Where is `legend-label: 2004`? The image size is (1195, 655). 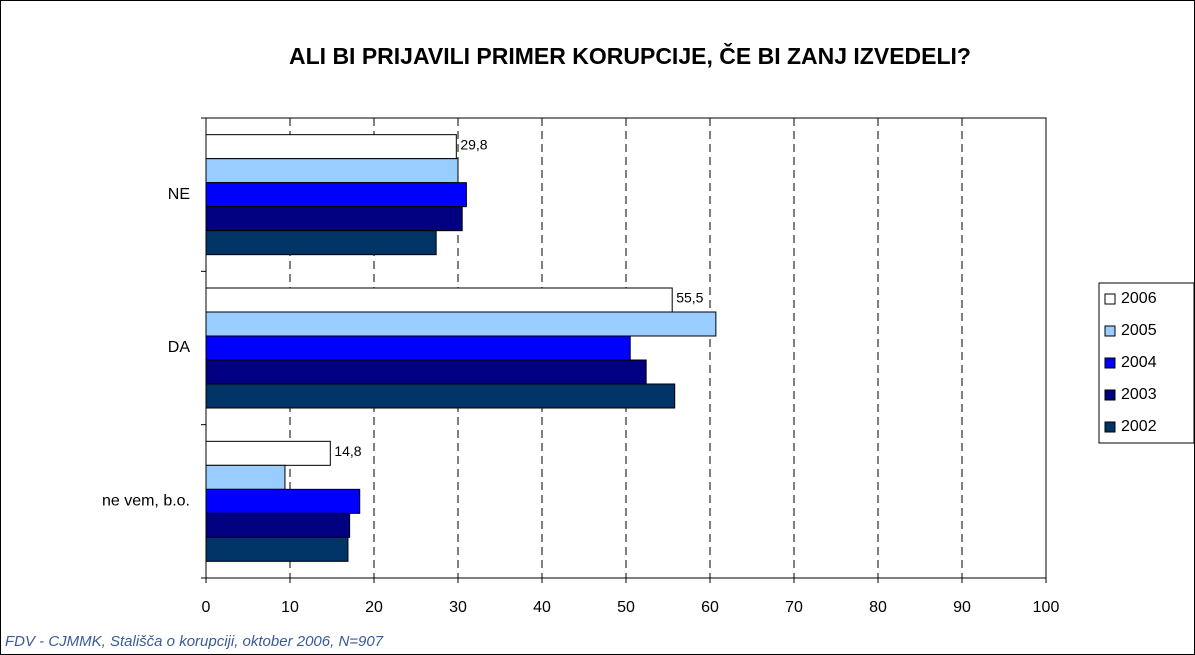 legend-label: 2004 is located at coordinates (1139, 362).